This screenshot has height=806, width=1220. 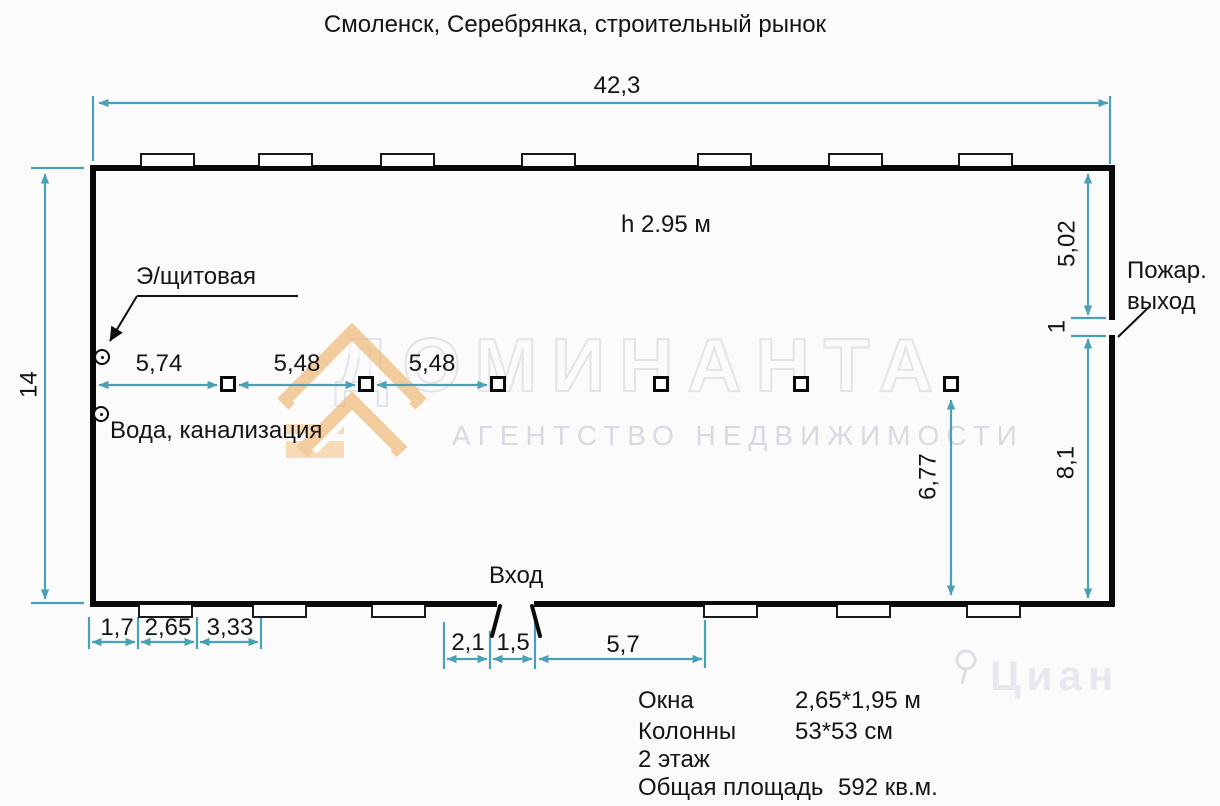 What do you see at coordinates (1161, 301) in the screenshot?
I see `fire-exit-label-line2: выход` at bounding box center [1161, 301].